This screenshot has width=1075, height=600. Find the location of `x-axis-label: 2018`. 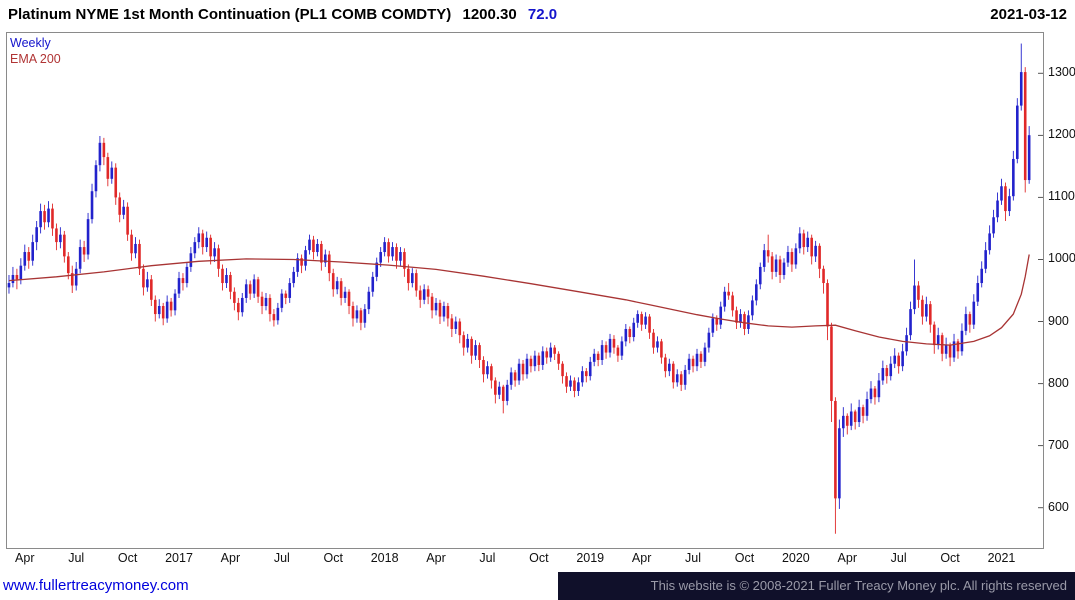

x-axis-label: 2018 is located at coordinates (384, 558).